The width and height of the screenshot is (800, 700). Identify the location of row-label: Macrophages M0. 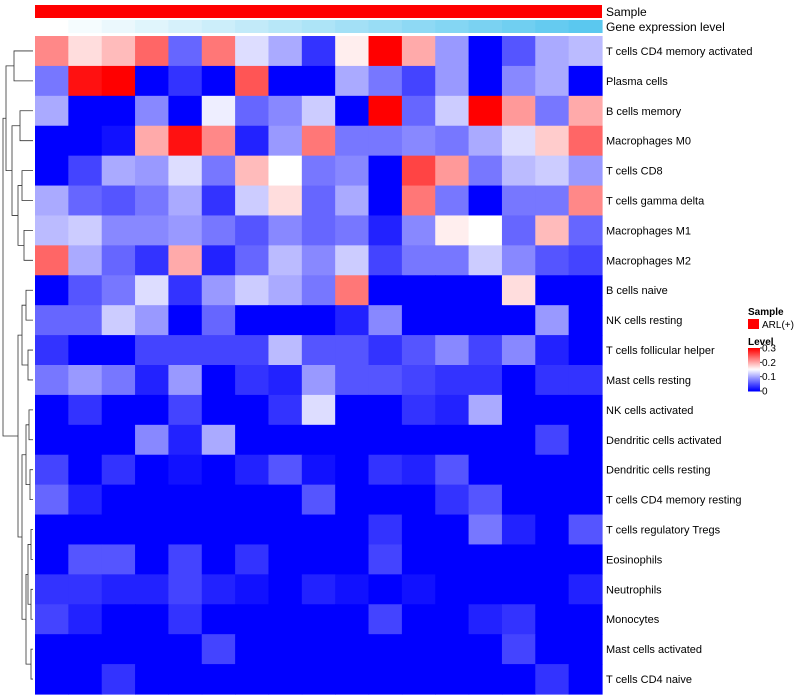
(648, 142).